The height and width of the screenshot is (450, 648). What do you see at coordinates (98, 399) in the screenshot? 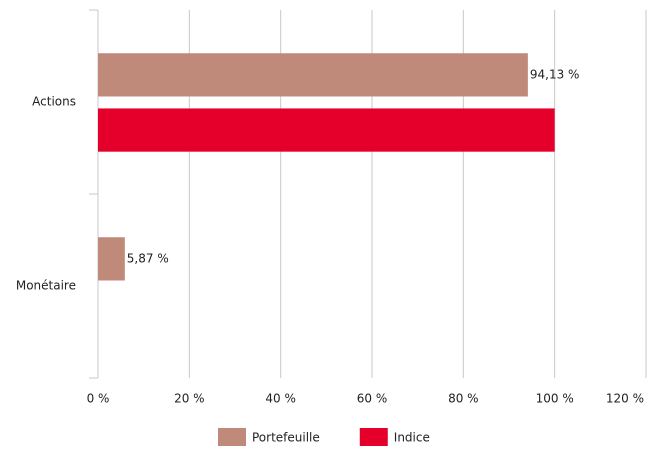
I see `x-tick-label: 0 %` at bounding box center [98, 399].